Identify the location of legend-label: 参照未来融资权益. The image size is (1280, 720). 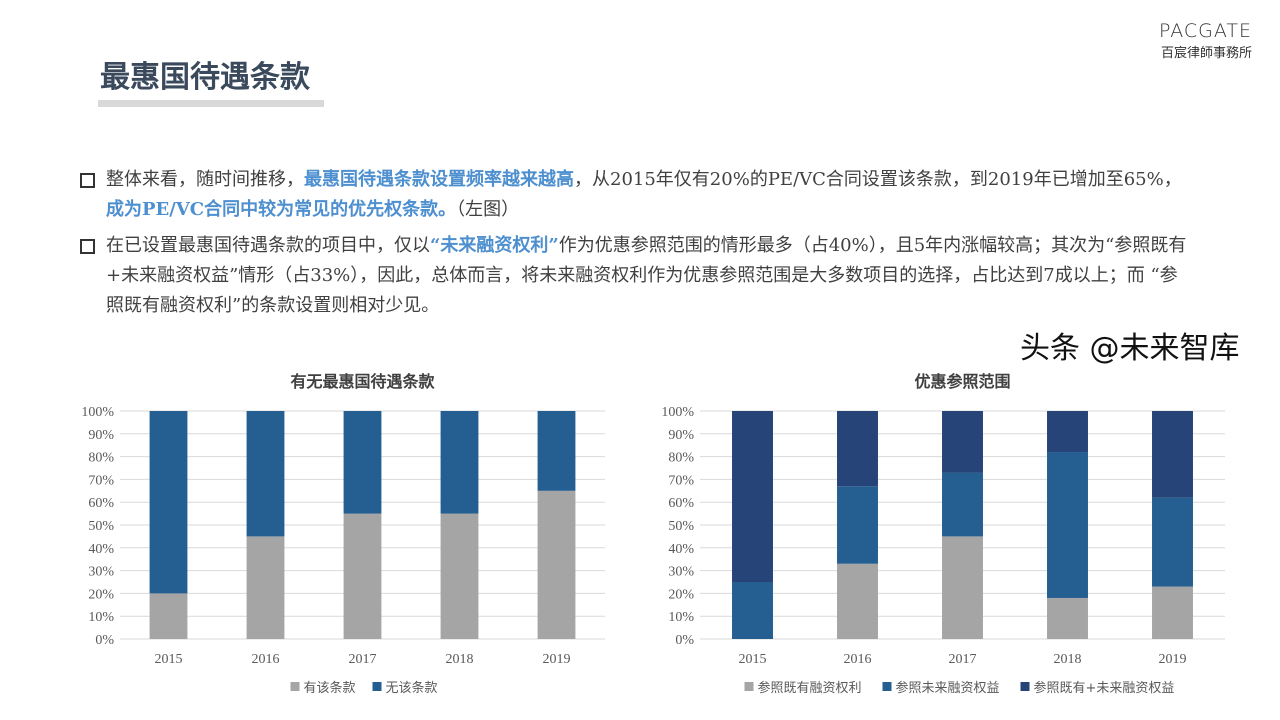
(948, 688).